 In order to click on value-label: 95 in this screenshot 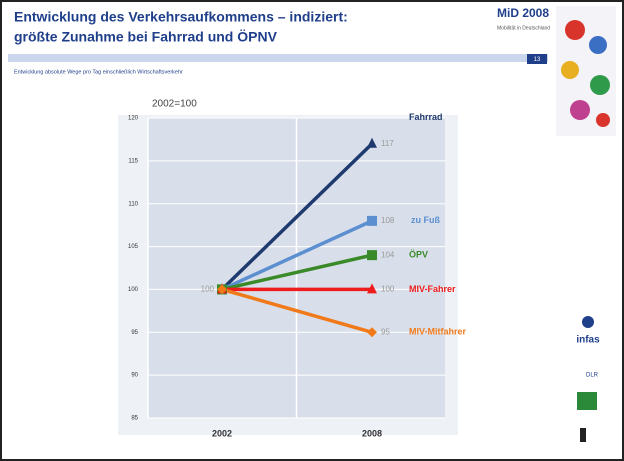, I will do `click(385, 331)`.